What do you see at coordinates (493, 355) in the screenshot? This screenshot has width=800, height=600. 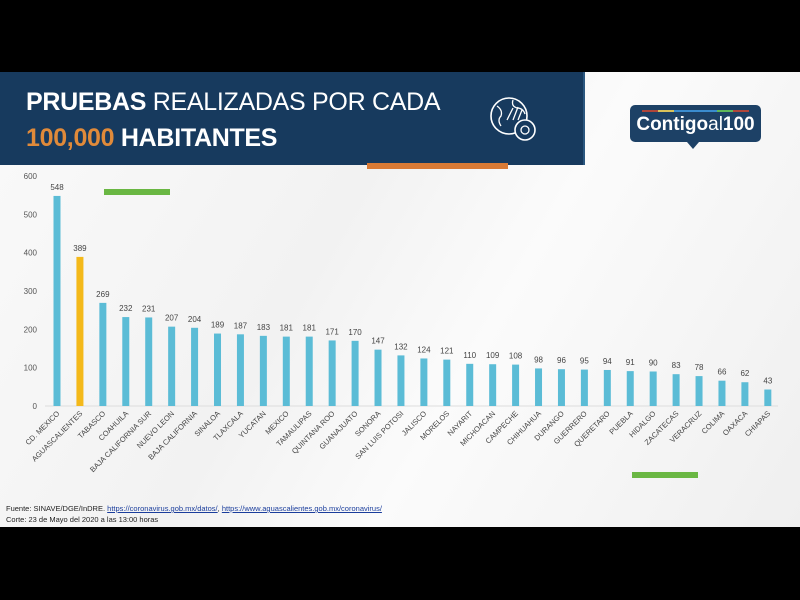 I see `data-label: 109` at bounding box center [493, 355].